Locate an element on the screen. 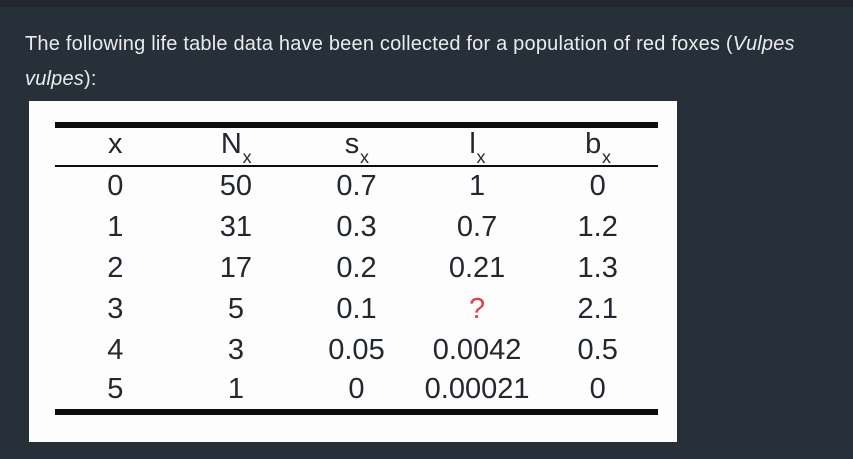 The width and height of the screenshot is (853, 459). table-row: 0 50 0.7 1 0 is located at coordinates (356, 186).